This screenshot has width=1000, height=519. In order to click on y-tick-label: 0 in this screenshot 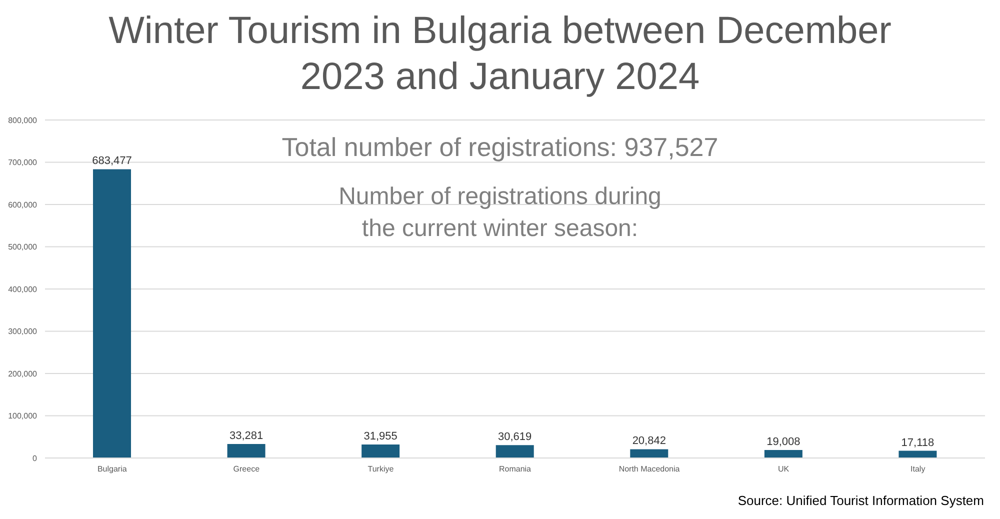, I will do `click(35, 458)`.